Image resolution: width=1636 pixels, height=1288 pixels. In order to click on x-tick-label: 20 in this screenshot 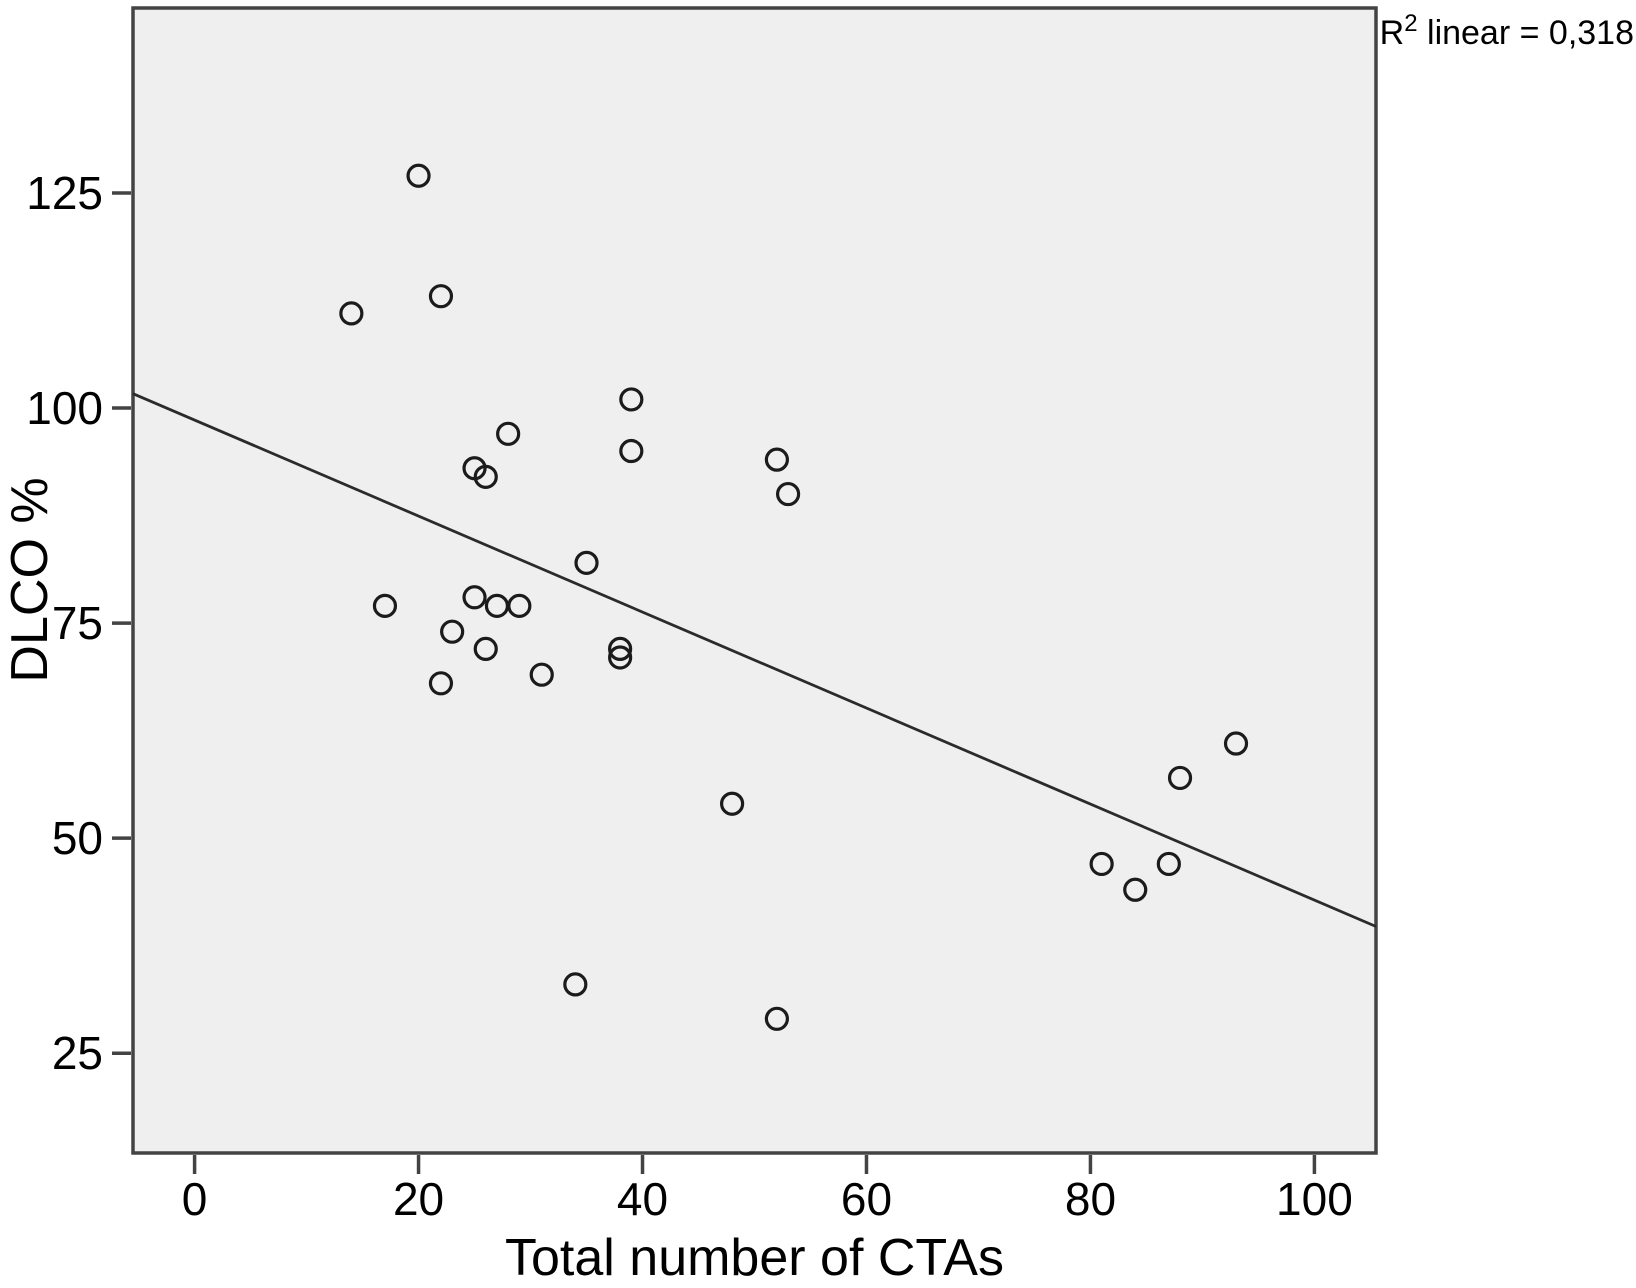, I will do `click(418, 1199)`.